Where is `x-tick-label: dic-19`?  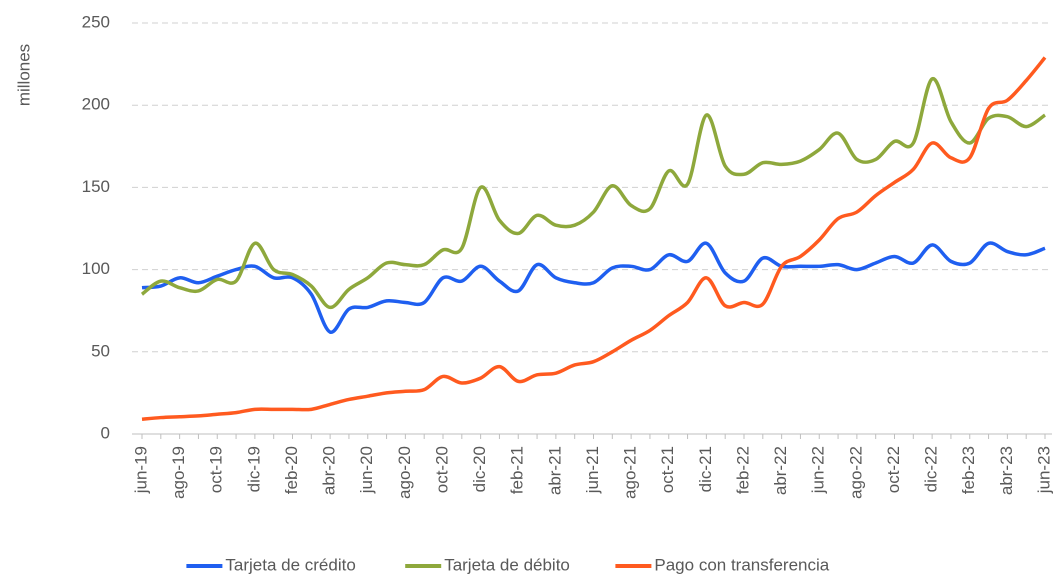 x-tick-label: dic-19 is located at coordinates (253, 469).